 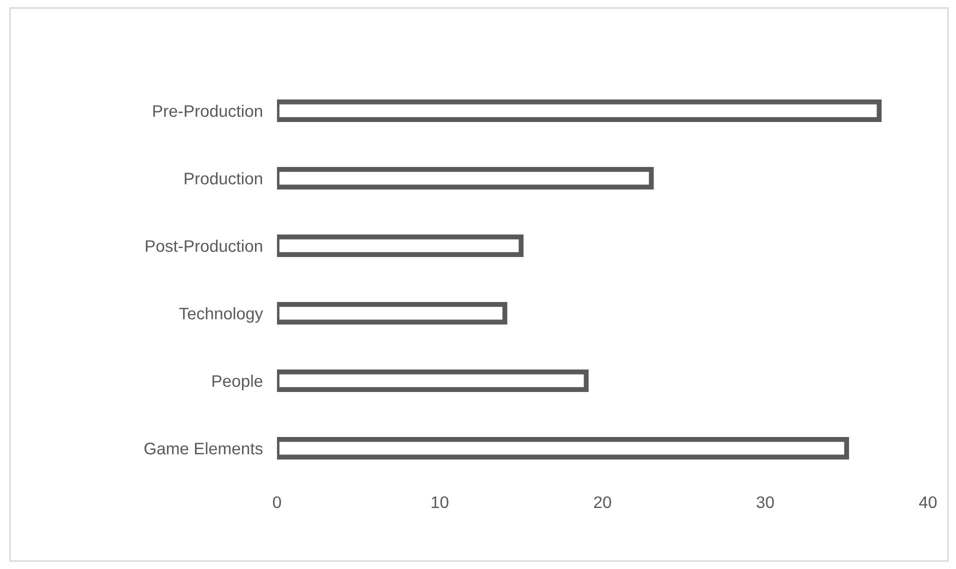 What do you see at coordinates (440, 502) in the screenshot?
I see `x-tick-label: 10` at bounding box center [440, 502].